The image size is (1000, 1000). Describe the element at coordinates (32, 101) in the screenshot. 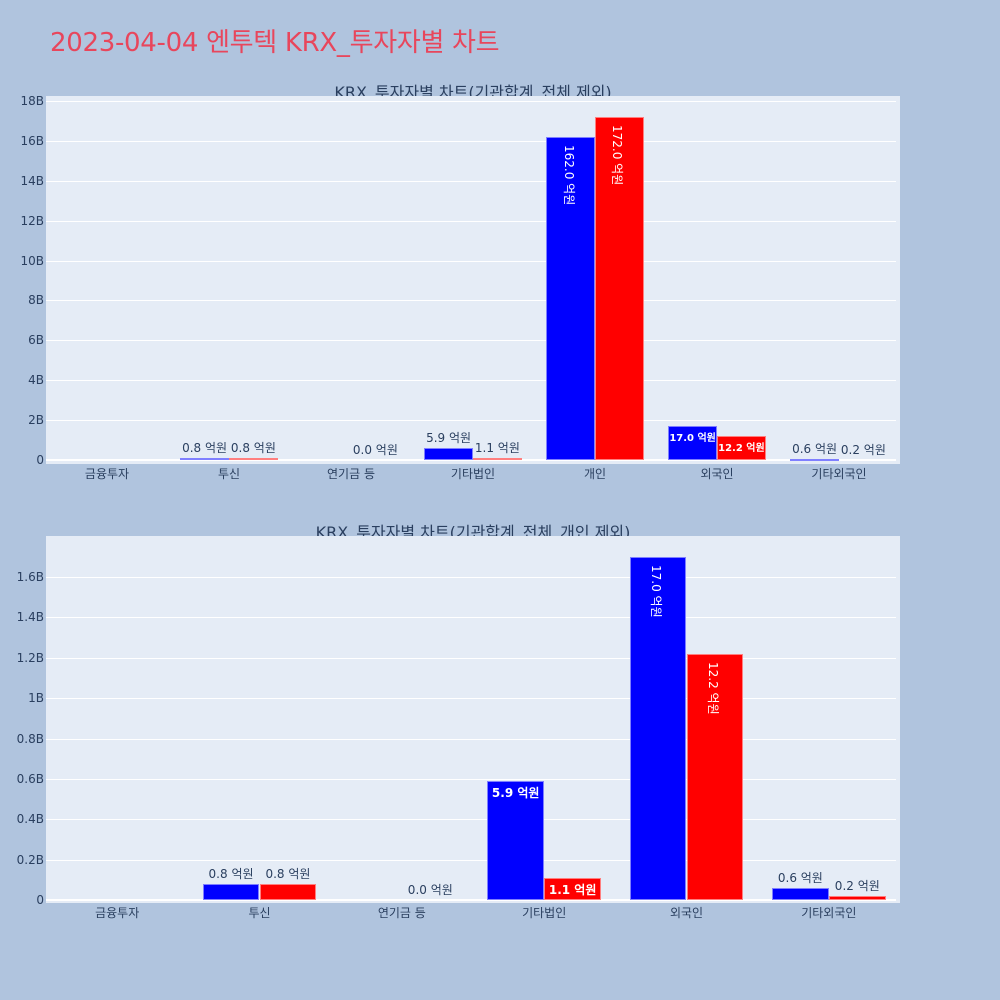

I see `y-tick-label: 18B` at that location.